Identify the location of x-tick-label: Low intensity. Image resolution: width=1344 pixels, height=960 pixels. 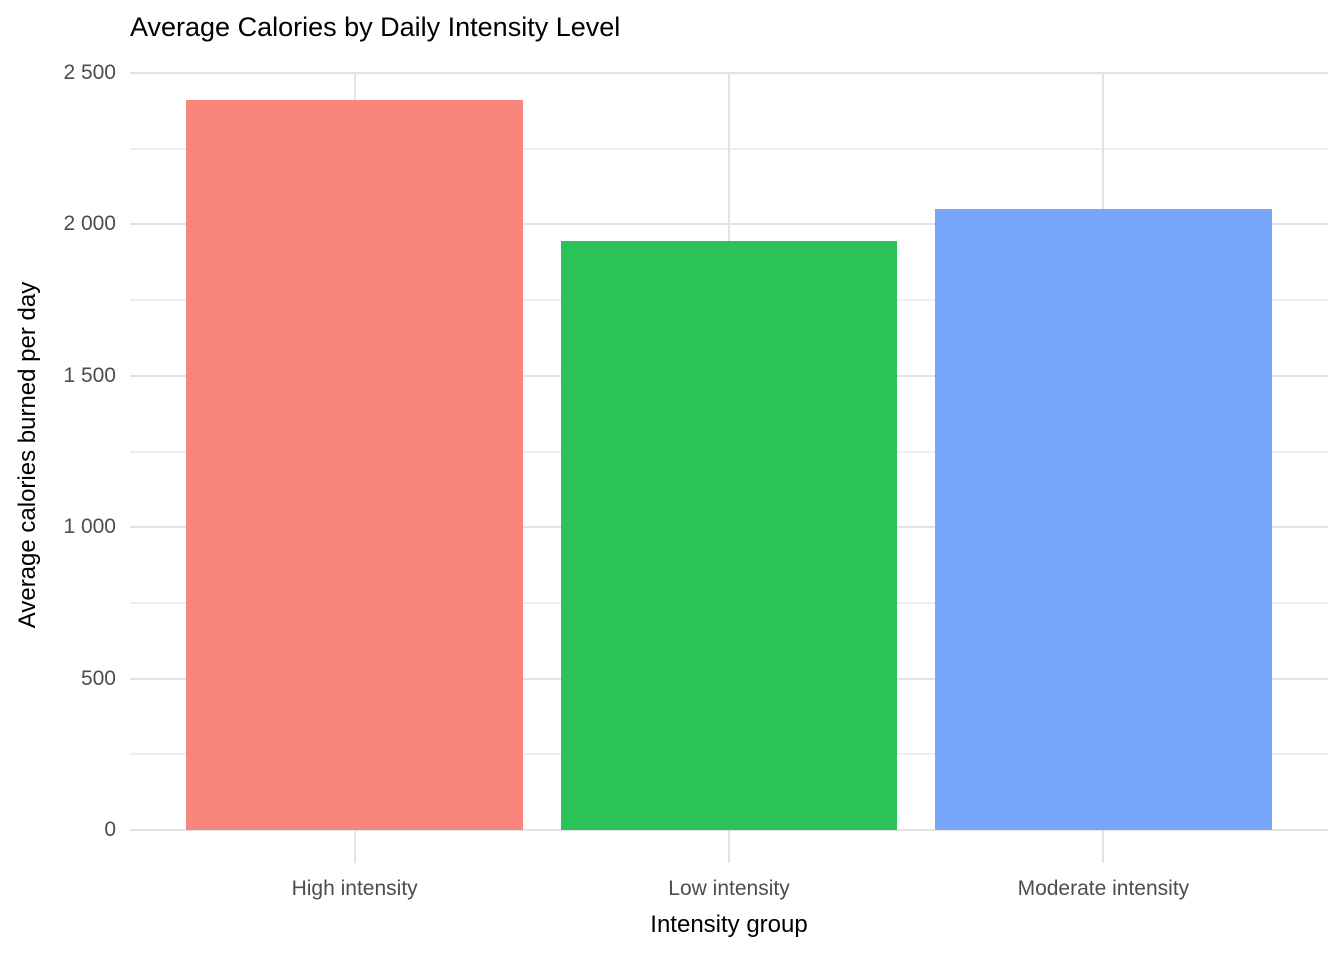
(729, 888).